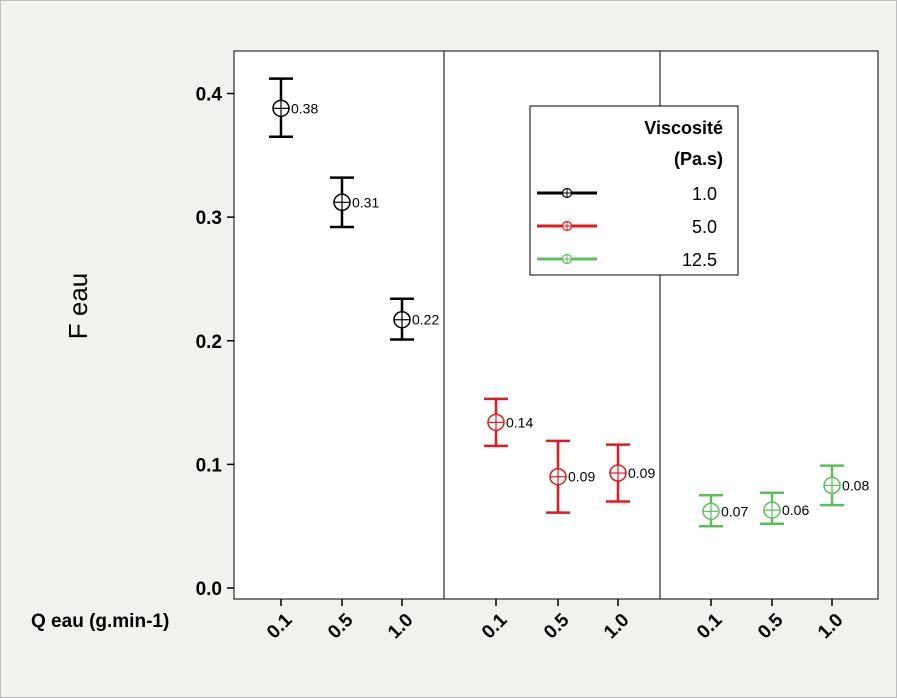 This screenshot has height=699, width=897. What do you see at coordinates (425, 320) in the screenshot?
I see `data-label: 0.22` at bounding box center [425, 320].